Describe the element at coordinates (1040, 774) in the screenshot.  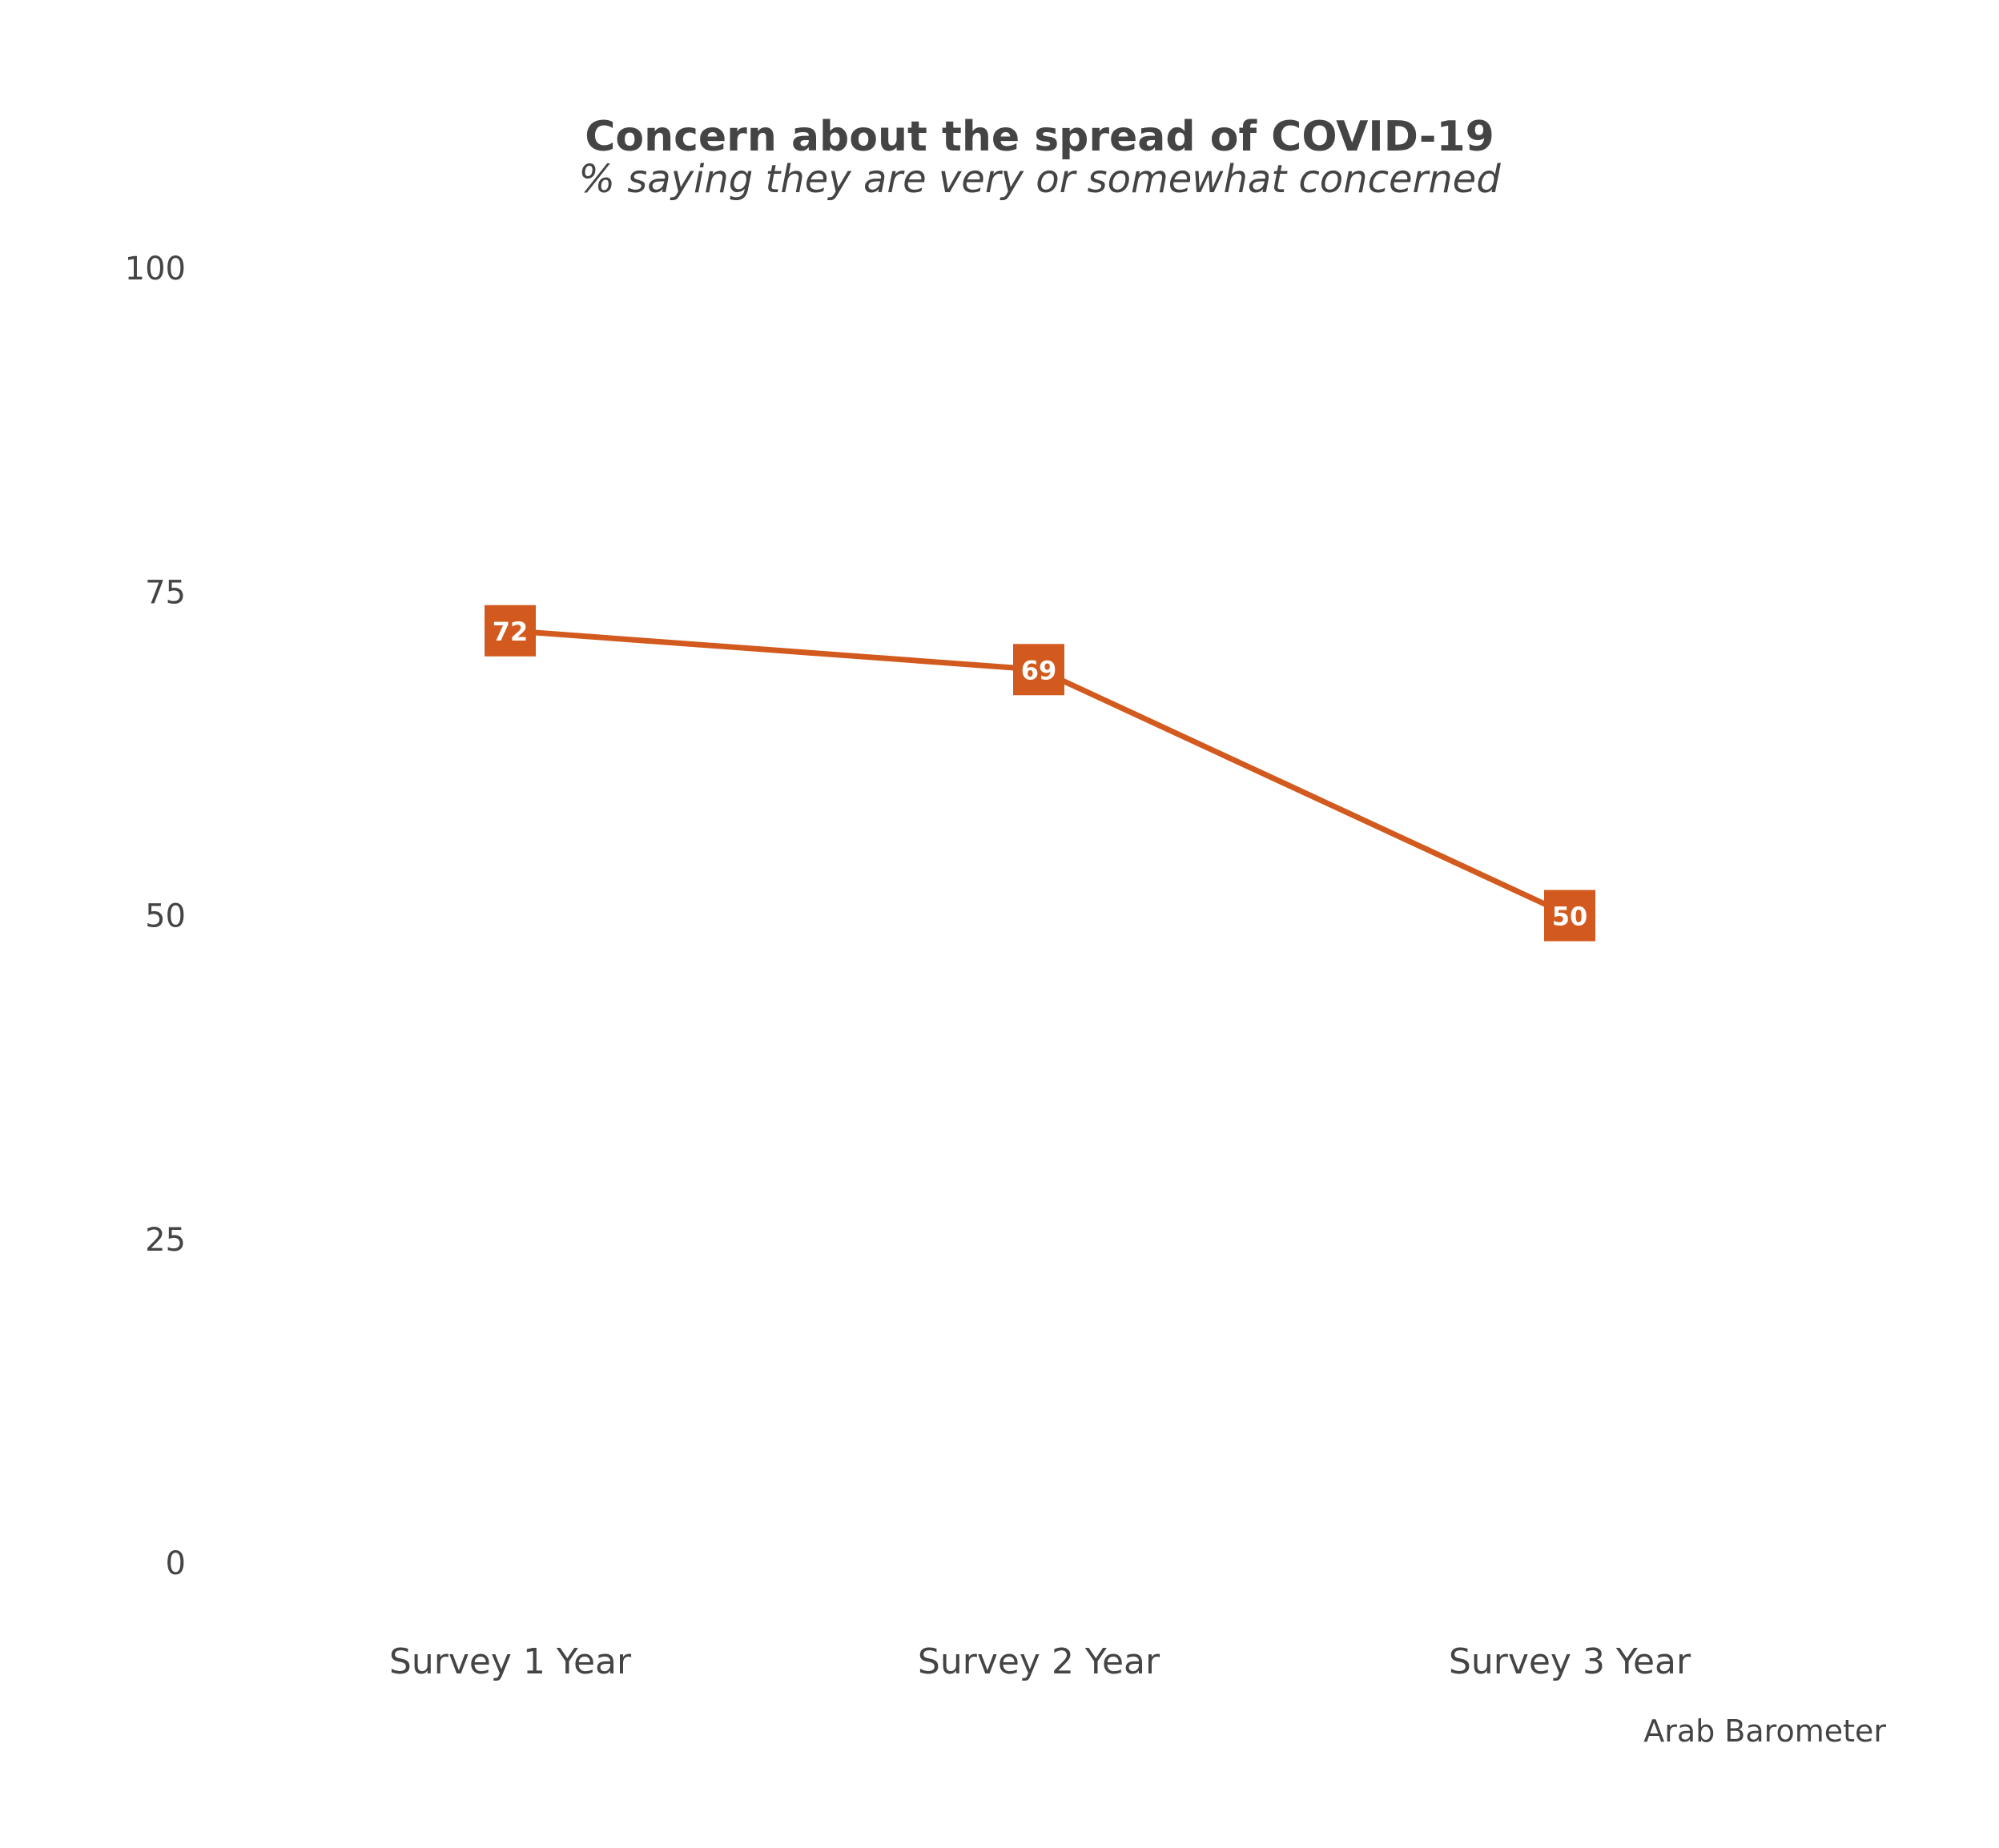
I see `data-label-layer: 72 69 50` at that location.